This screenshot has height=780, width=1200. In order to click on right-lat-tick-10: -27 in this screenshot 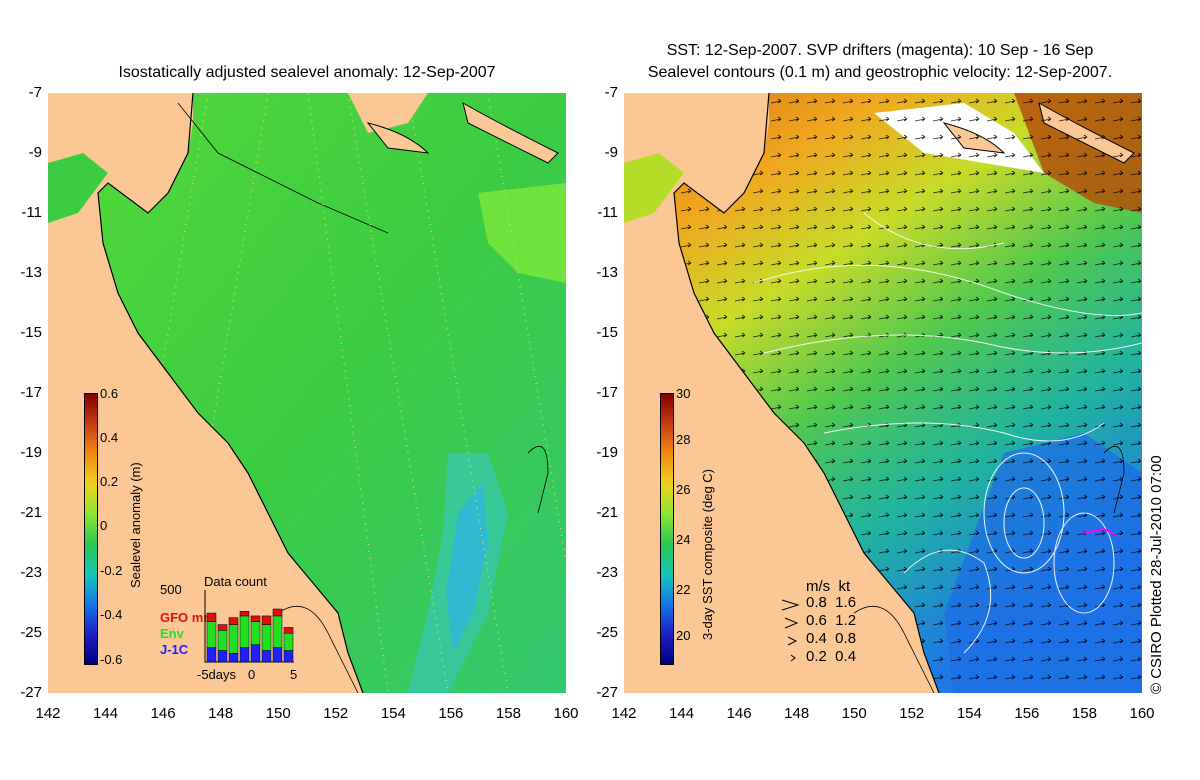, I will do `click(607, 692)`.